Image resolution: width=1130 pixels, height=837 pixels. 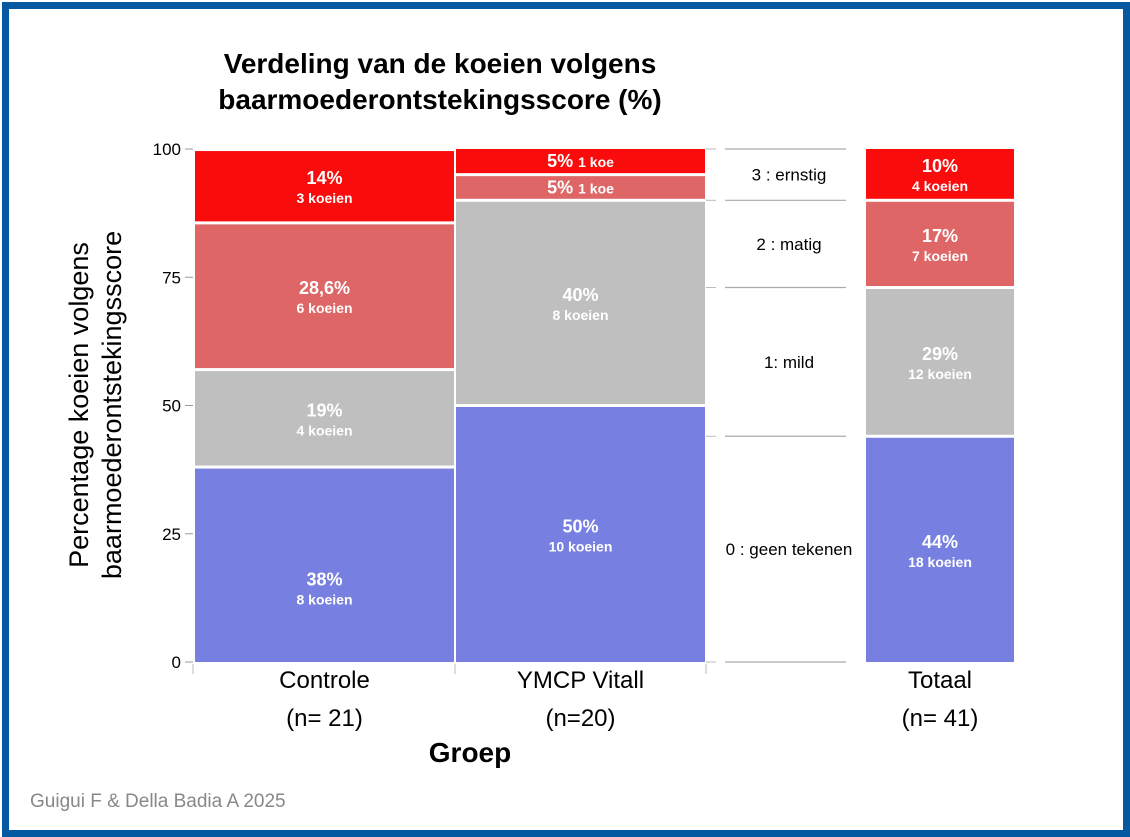 What do you see at coordinates (176, 662) in the screenshot?
I see `y-tick-label: 0` at bounding box center [176, 662].